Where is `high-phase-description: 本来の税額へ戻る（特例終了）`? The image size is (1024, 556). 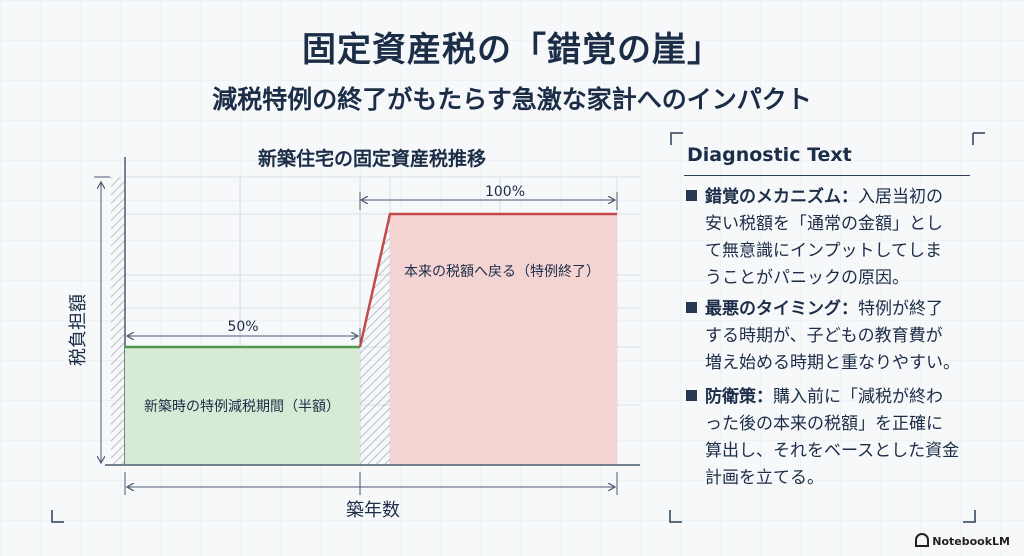
high-phase-description: 本来の税額へ戻る（特例終了） is located at coordinates (502, 272).